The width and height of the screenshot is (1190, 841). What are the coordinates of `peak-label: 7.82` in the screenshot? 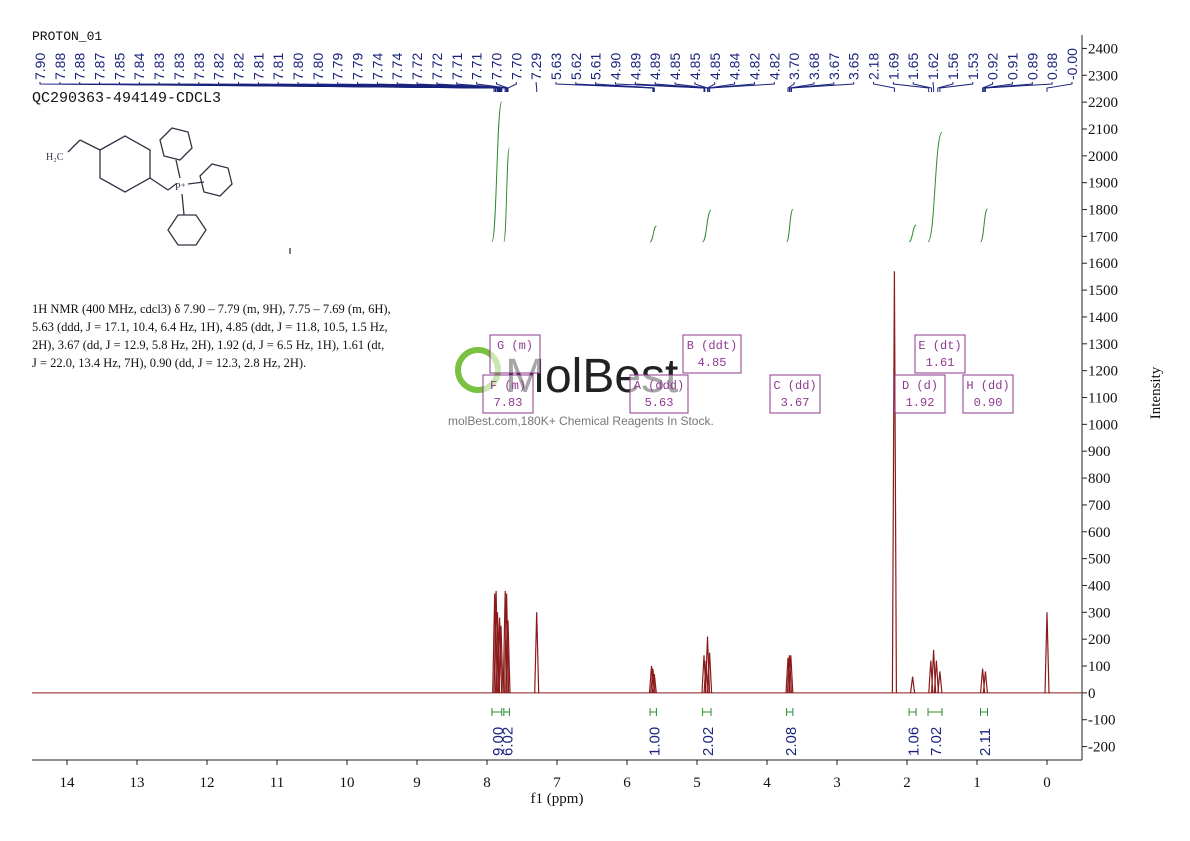 It's located at (219, 66).